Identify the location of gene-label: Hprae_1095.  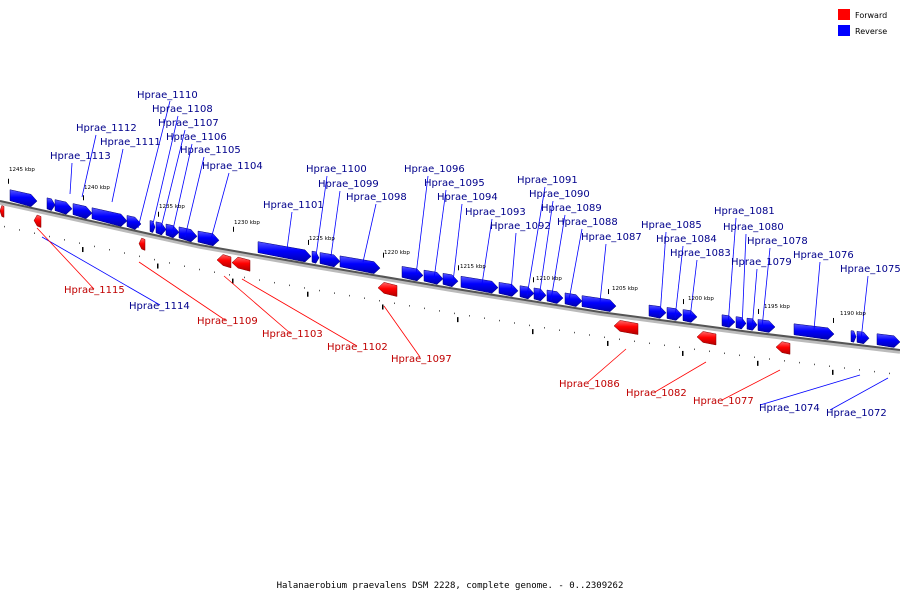
(454, 183).